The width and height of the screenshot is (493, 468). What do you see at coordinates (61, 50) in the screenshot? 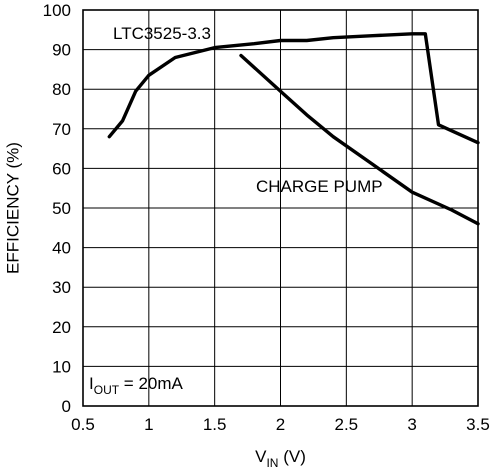
I see `y-tick-label: 90` at bounding box center [61, 50].